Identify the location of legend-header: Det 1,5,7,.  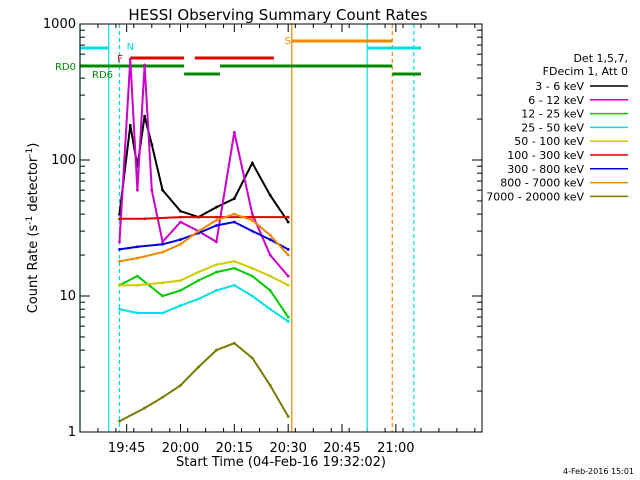
(600, 58).